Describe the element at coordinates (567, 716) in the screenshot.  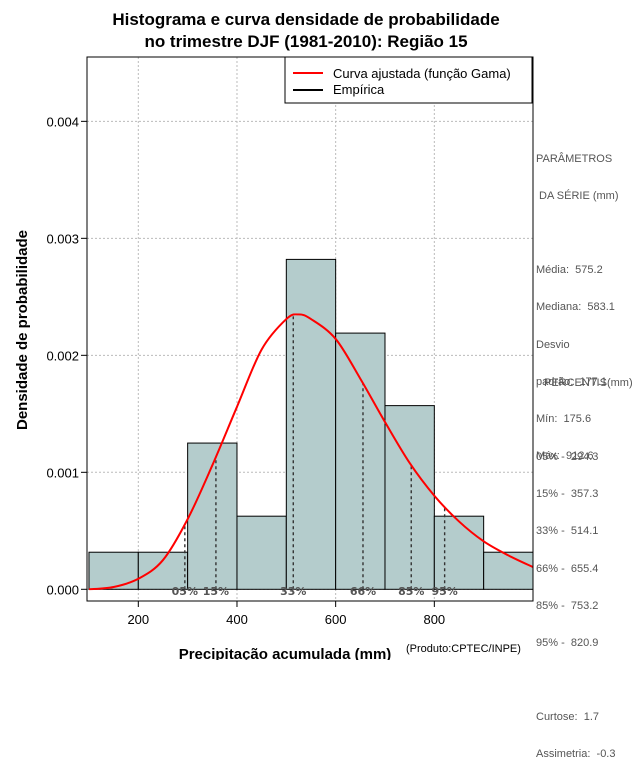
I see `stat-kurtosis: Curtose: 1.7` at that location.